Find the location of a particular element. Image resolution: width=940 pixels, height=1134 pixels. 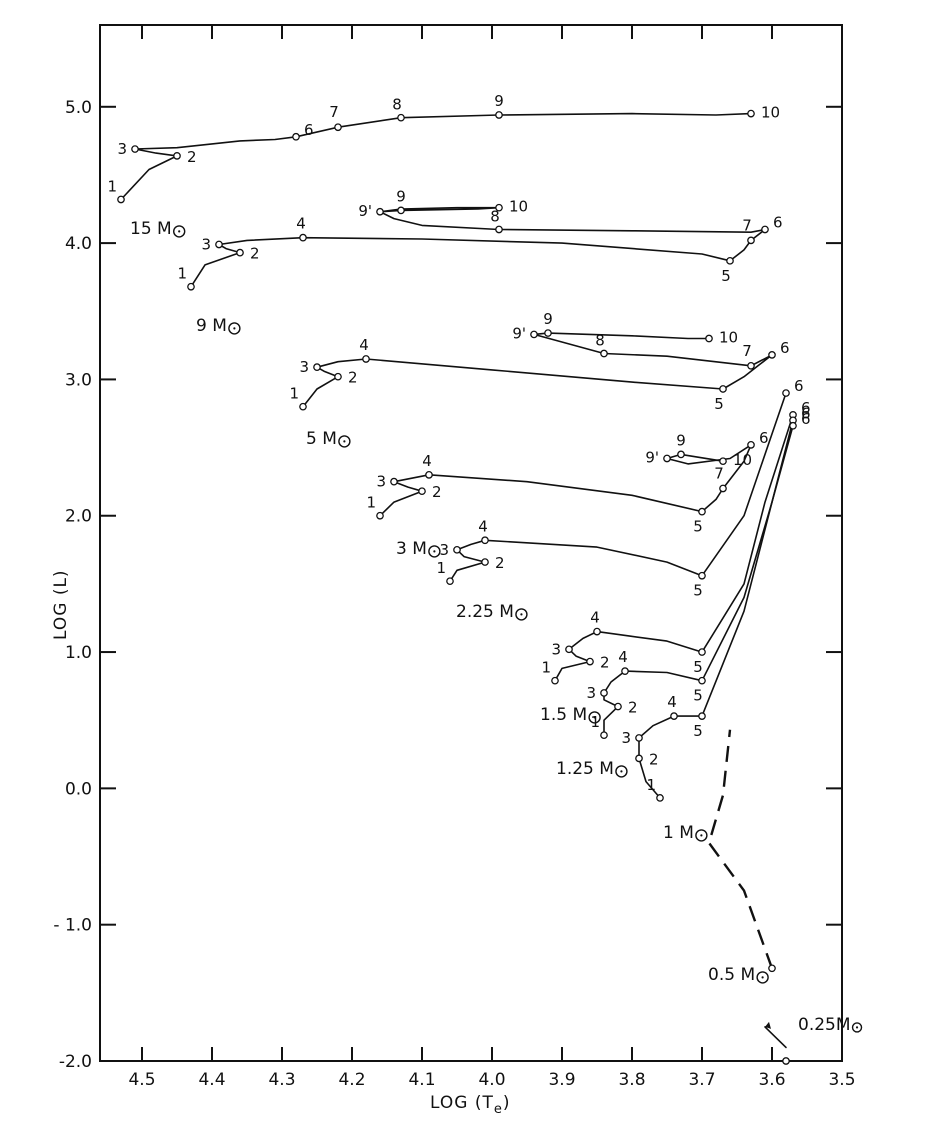

track-1msun is located at coordinates (716, 612).